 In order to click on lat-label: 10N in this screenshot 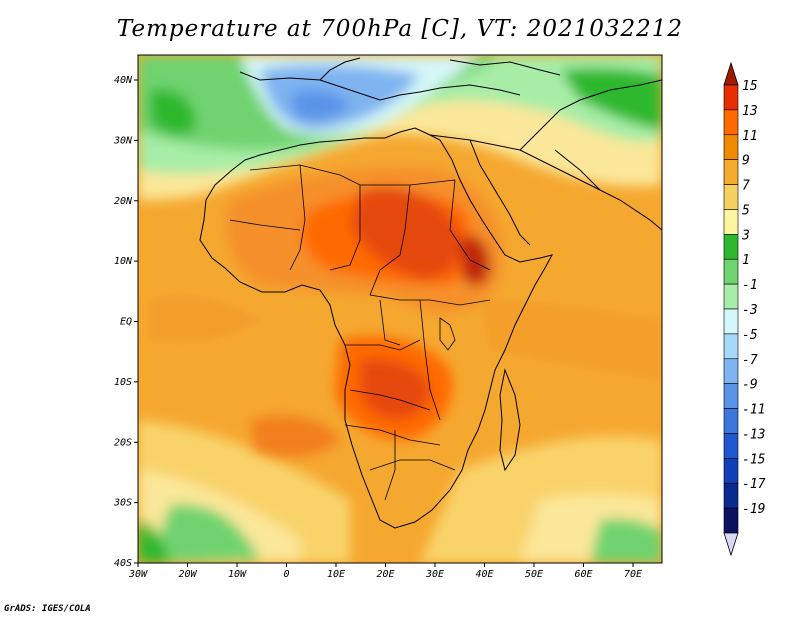, I will do `click(123, 261)`.